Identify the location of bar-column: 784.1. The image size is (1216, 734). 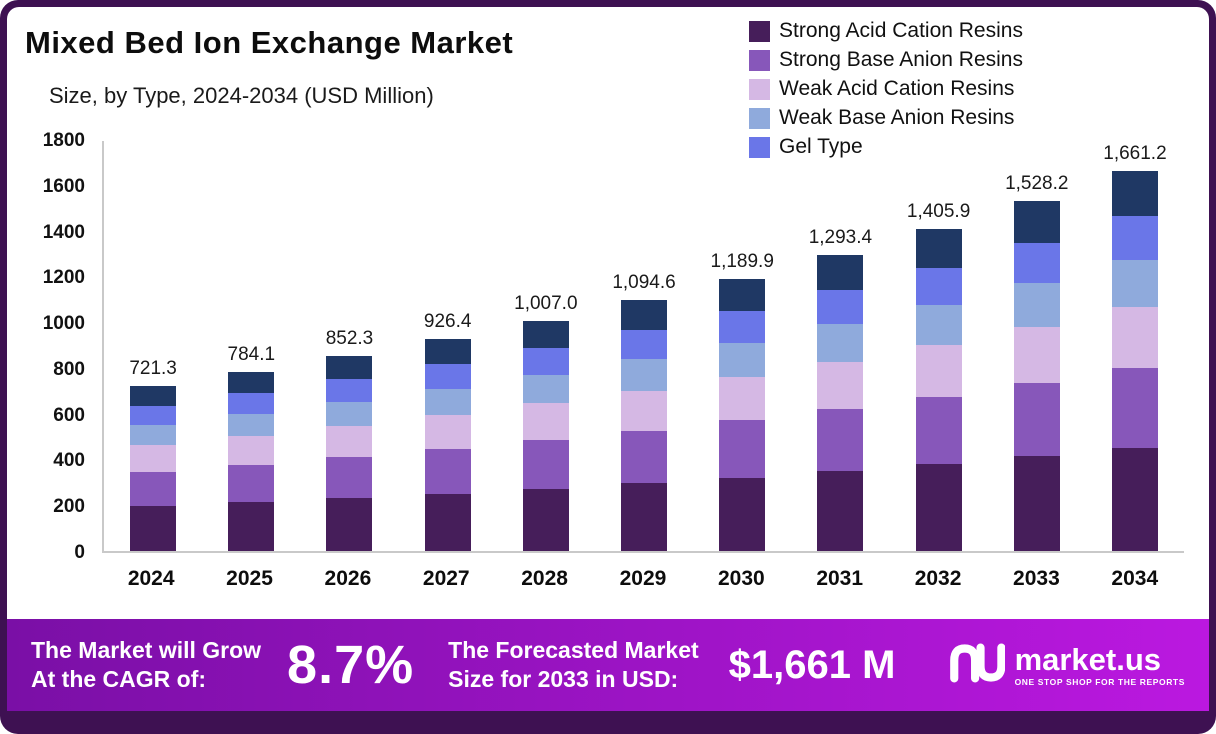
(251, 346).